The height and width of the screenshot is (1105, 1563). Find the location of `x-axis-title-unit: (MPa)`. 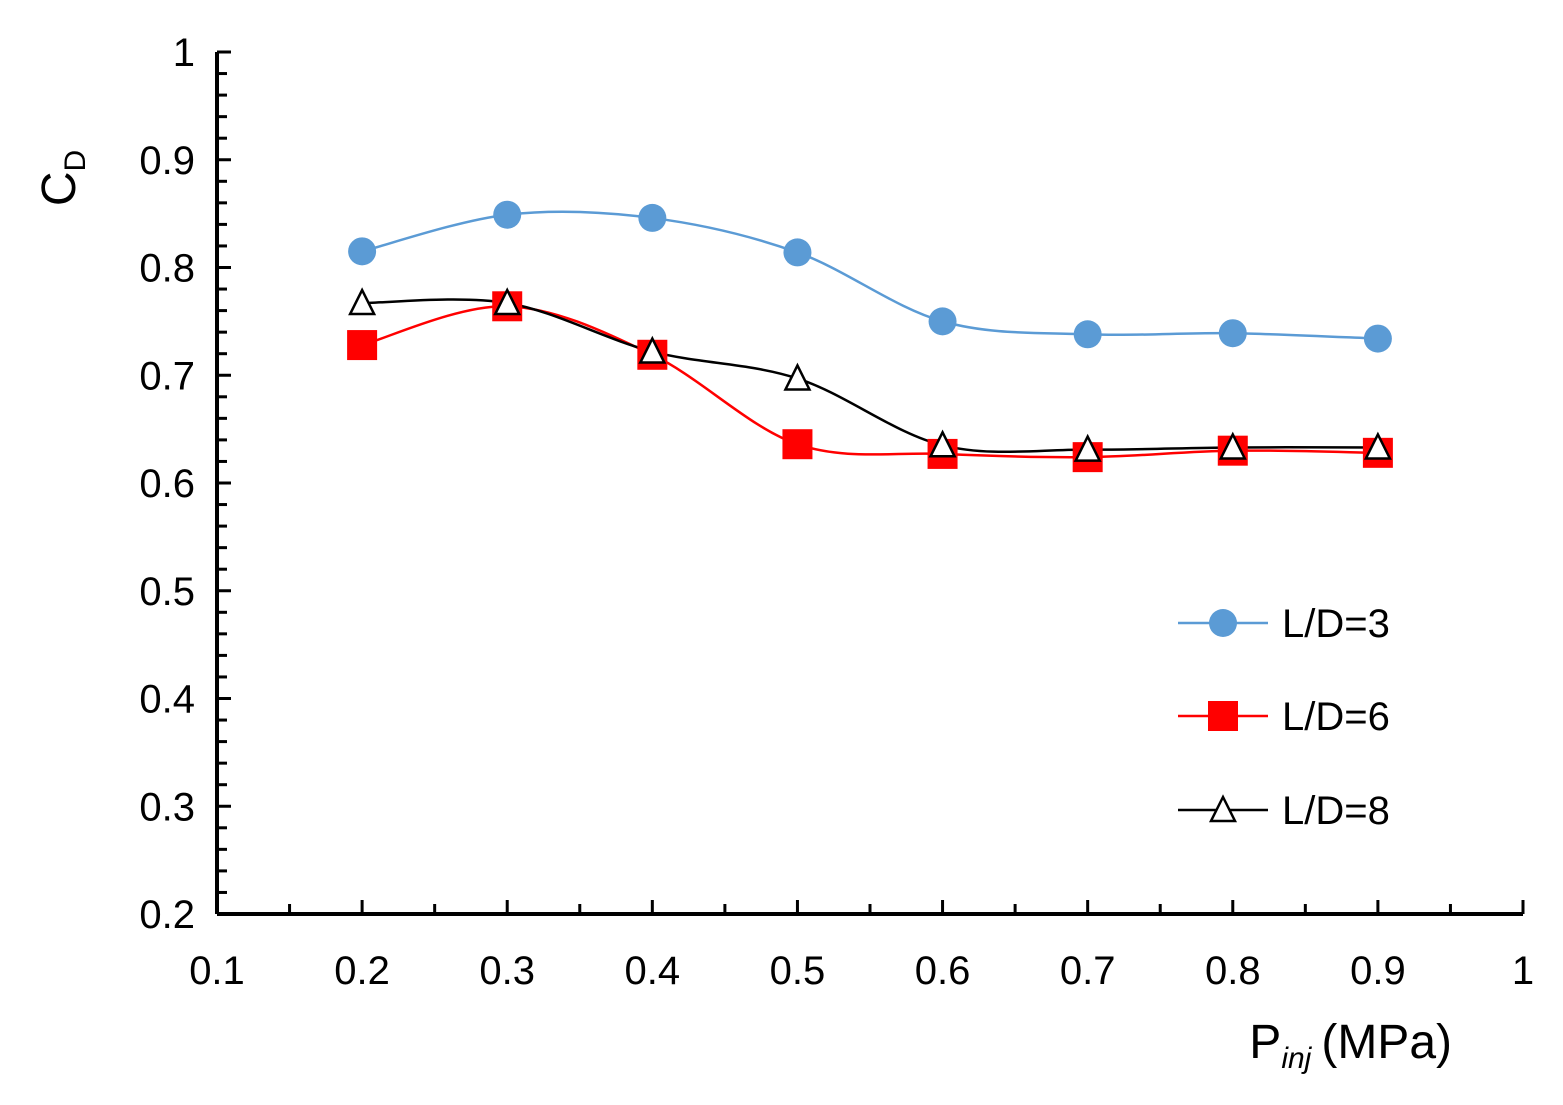

x-axis-title-unit: (MPa) is located at coordinates (1386, 1042).